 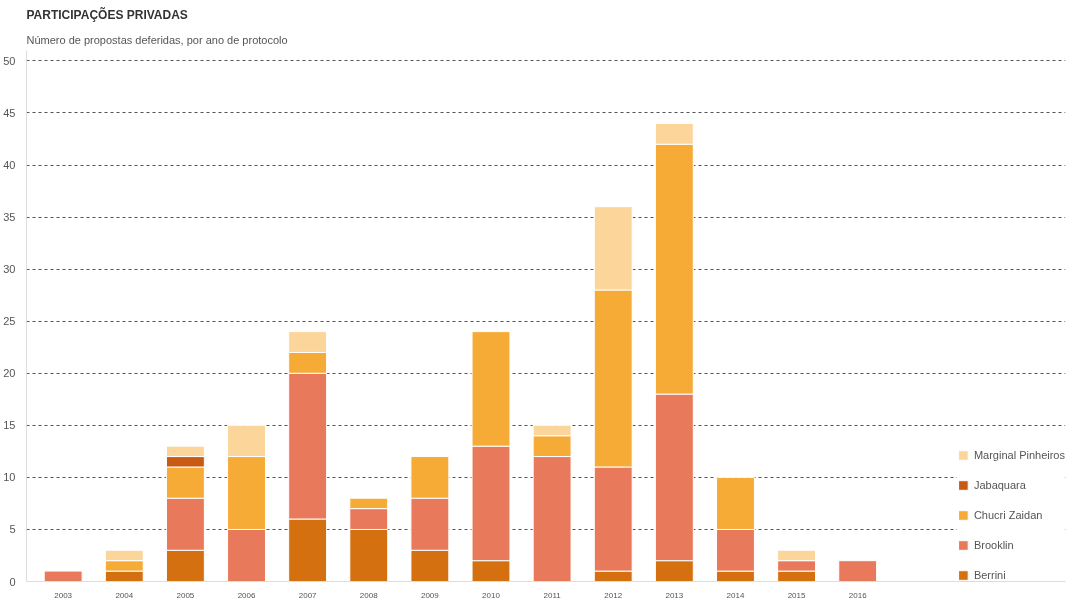 I want to click on y-tick-label: 40, so click(x=9, y=165).